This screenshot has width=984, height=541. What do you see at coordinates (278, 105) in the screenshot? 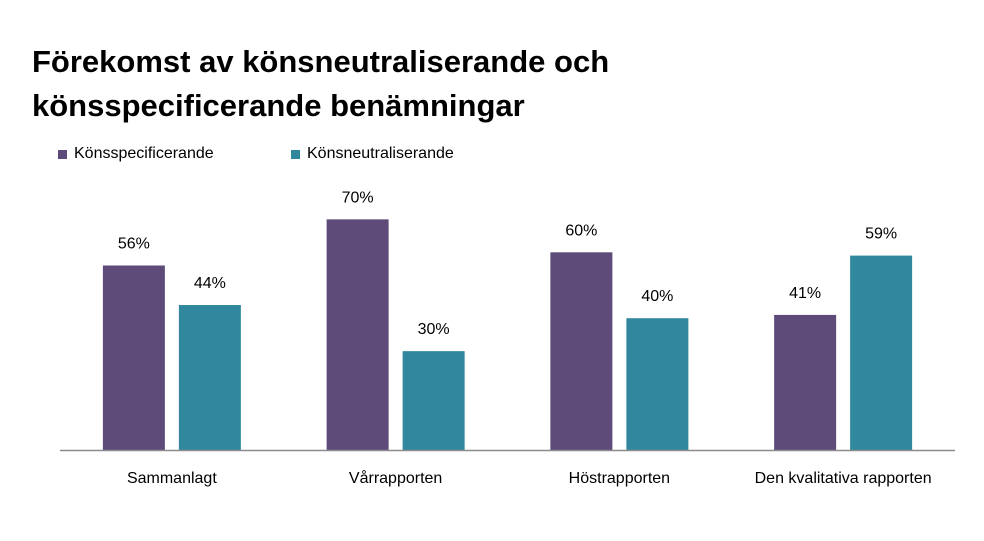
I see `chart-title-line-2: könsspecificerande benämningar` at bounding box center [278, 105].